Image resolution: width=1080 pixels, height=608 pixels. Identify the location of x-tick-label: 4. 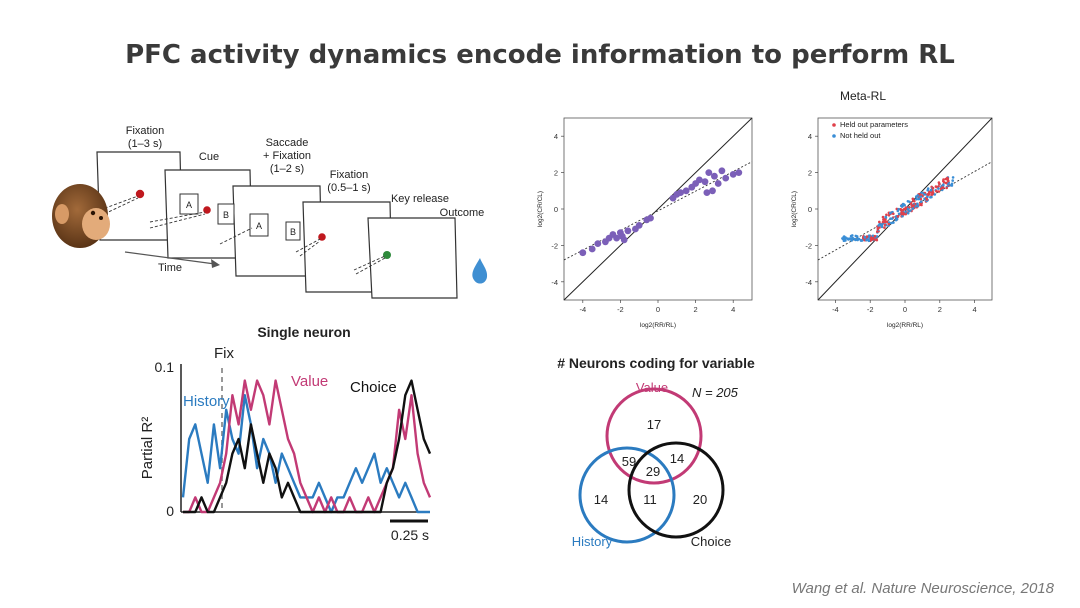
(975, 309).